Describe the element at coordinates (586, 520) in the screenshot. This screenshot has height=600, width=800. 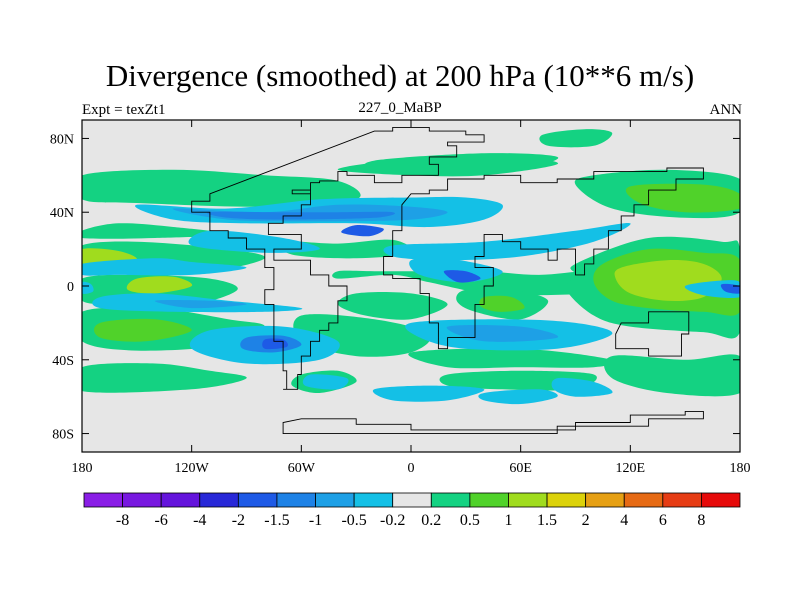
I see `colorbar-label: 2` at that location.